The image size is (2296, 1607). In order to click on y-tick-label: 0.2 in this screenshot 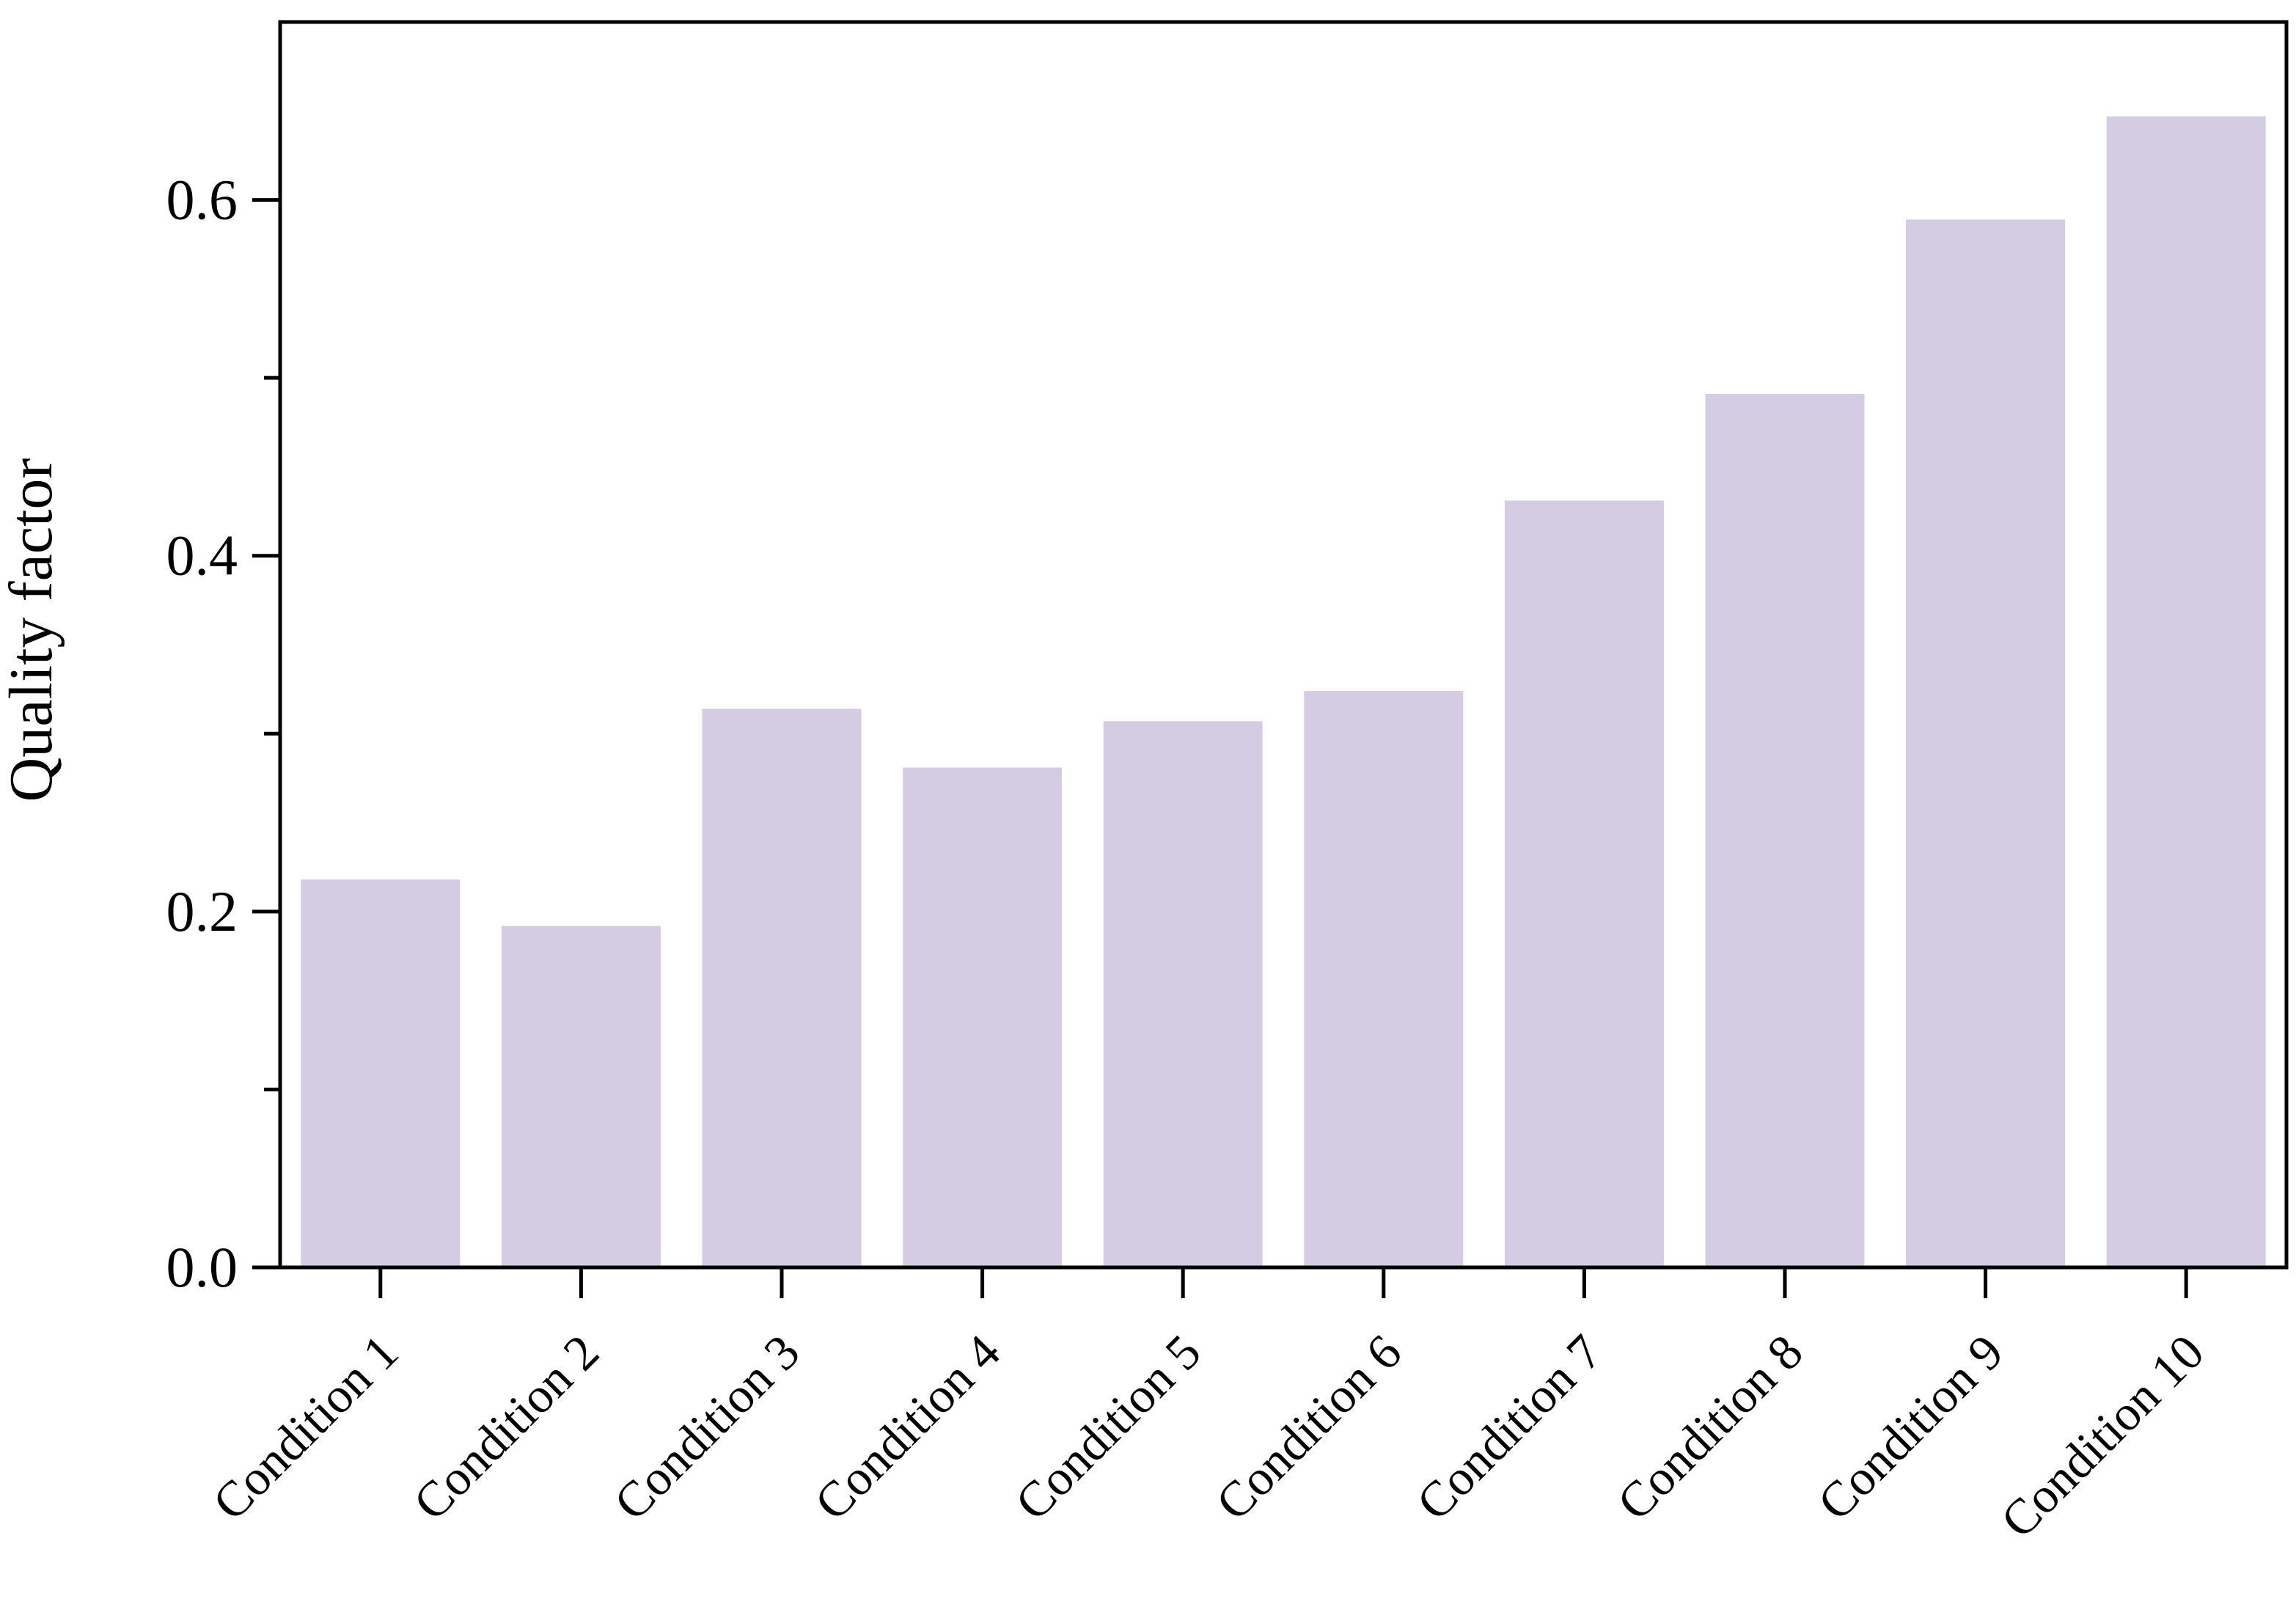, I will do `click(202, 911)`.